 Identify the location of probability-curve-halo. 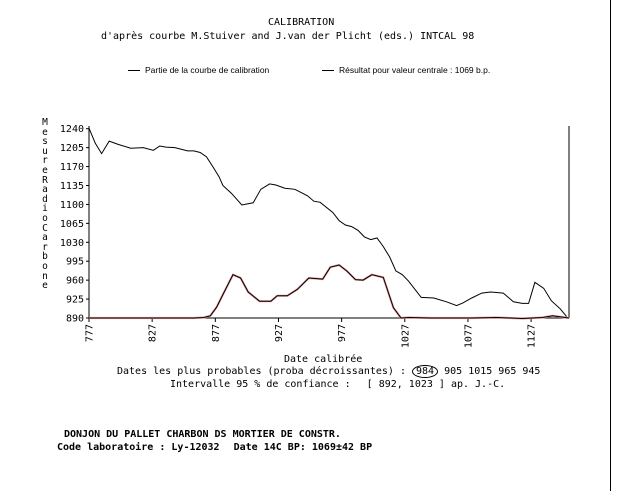
(329, 291).